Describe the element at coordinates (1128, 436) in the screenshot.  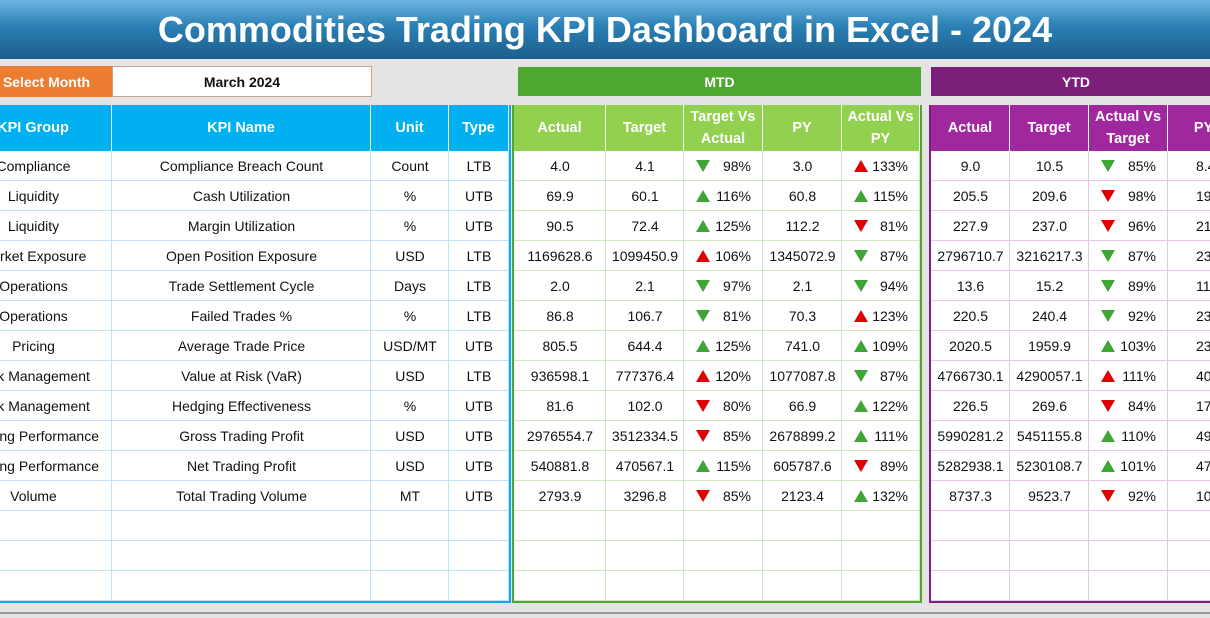
I see `comparison-cell: 110%` at that location.